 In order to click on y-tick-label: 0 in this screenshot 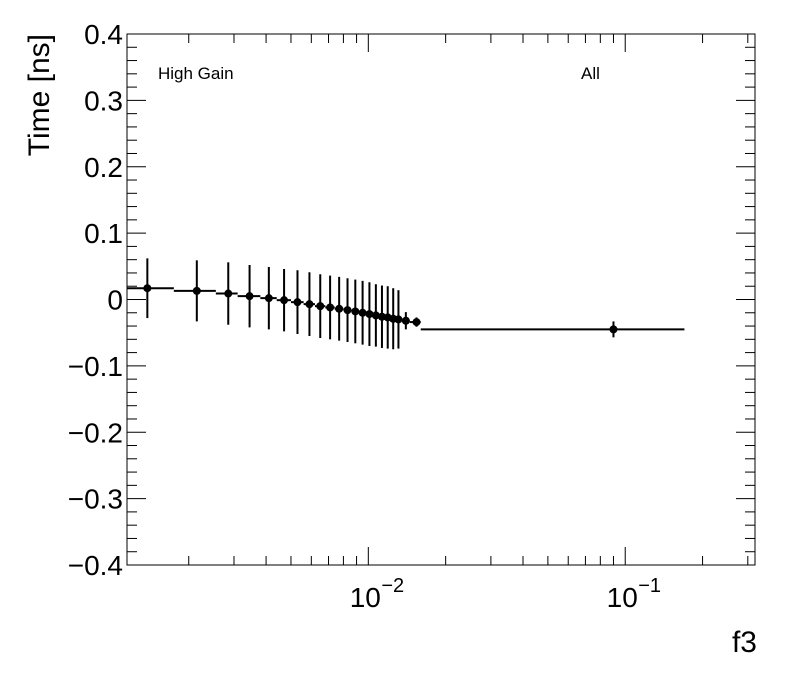, I will do `click(115, 300)`.